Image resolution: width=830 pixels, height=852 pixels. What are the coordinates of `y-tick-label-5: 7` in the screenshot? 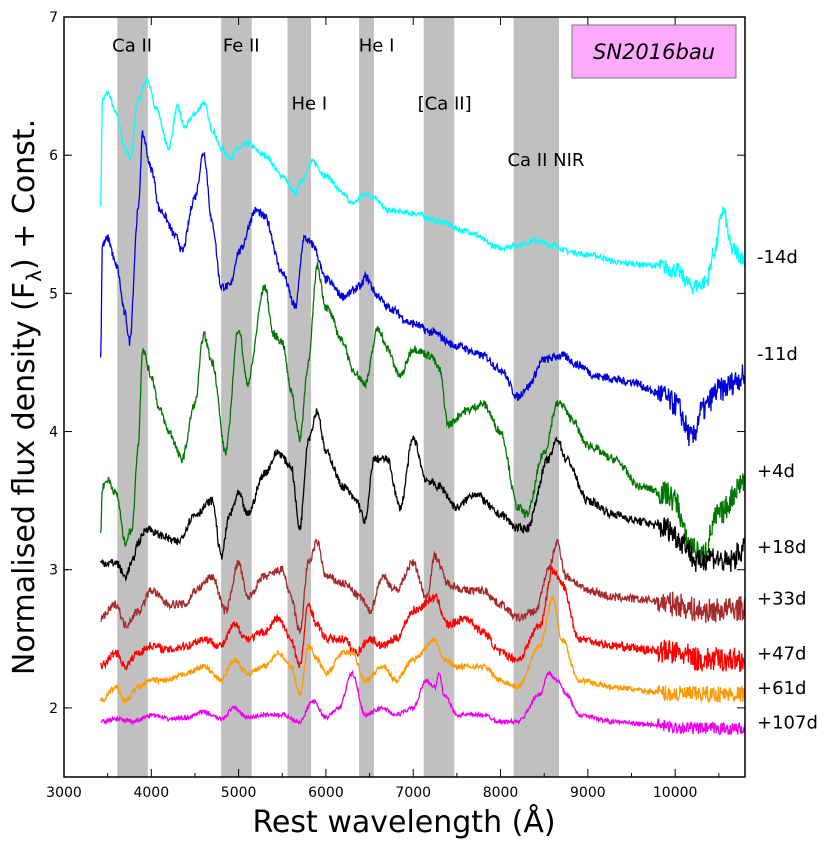 It's located at (53, 18).